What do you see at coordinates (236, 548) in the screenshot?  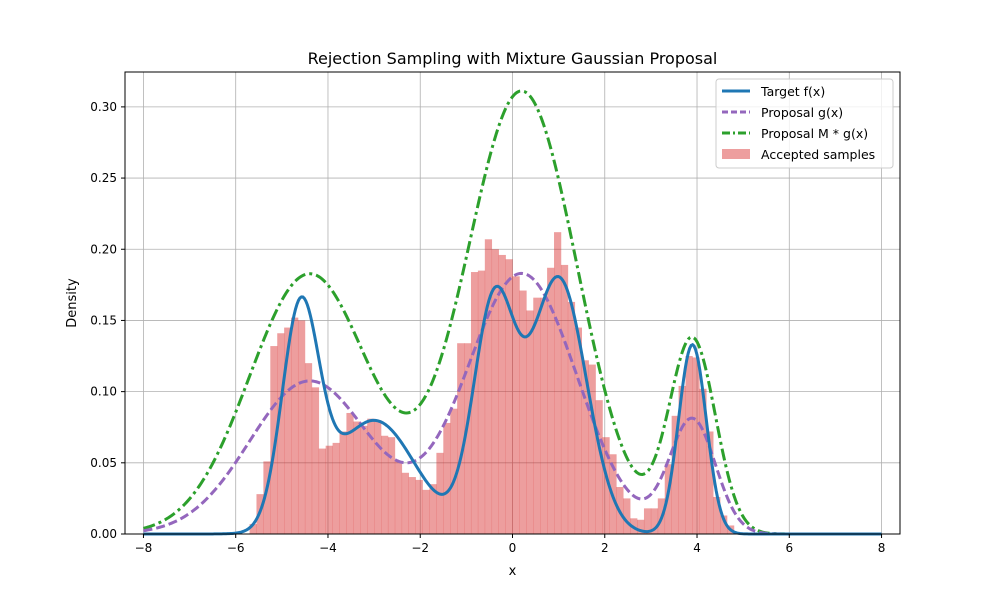 I see `x-tick-label: −6` at bounding box center [236, 548].